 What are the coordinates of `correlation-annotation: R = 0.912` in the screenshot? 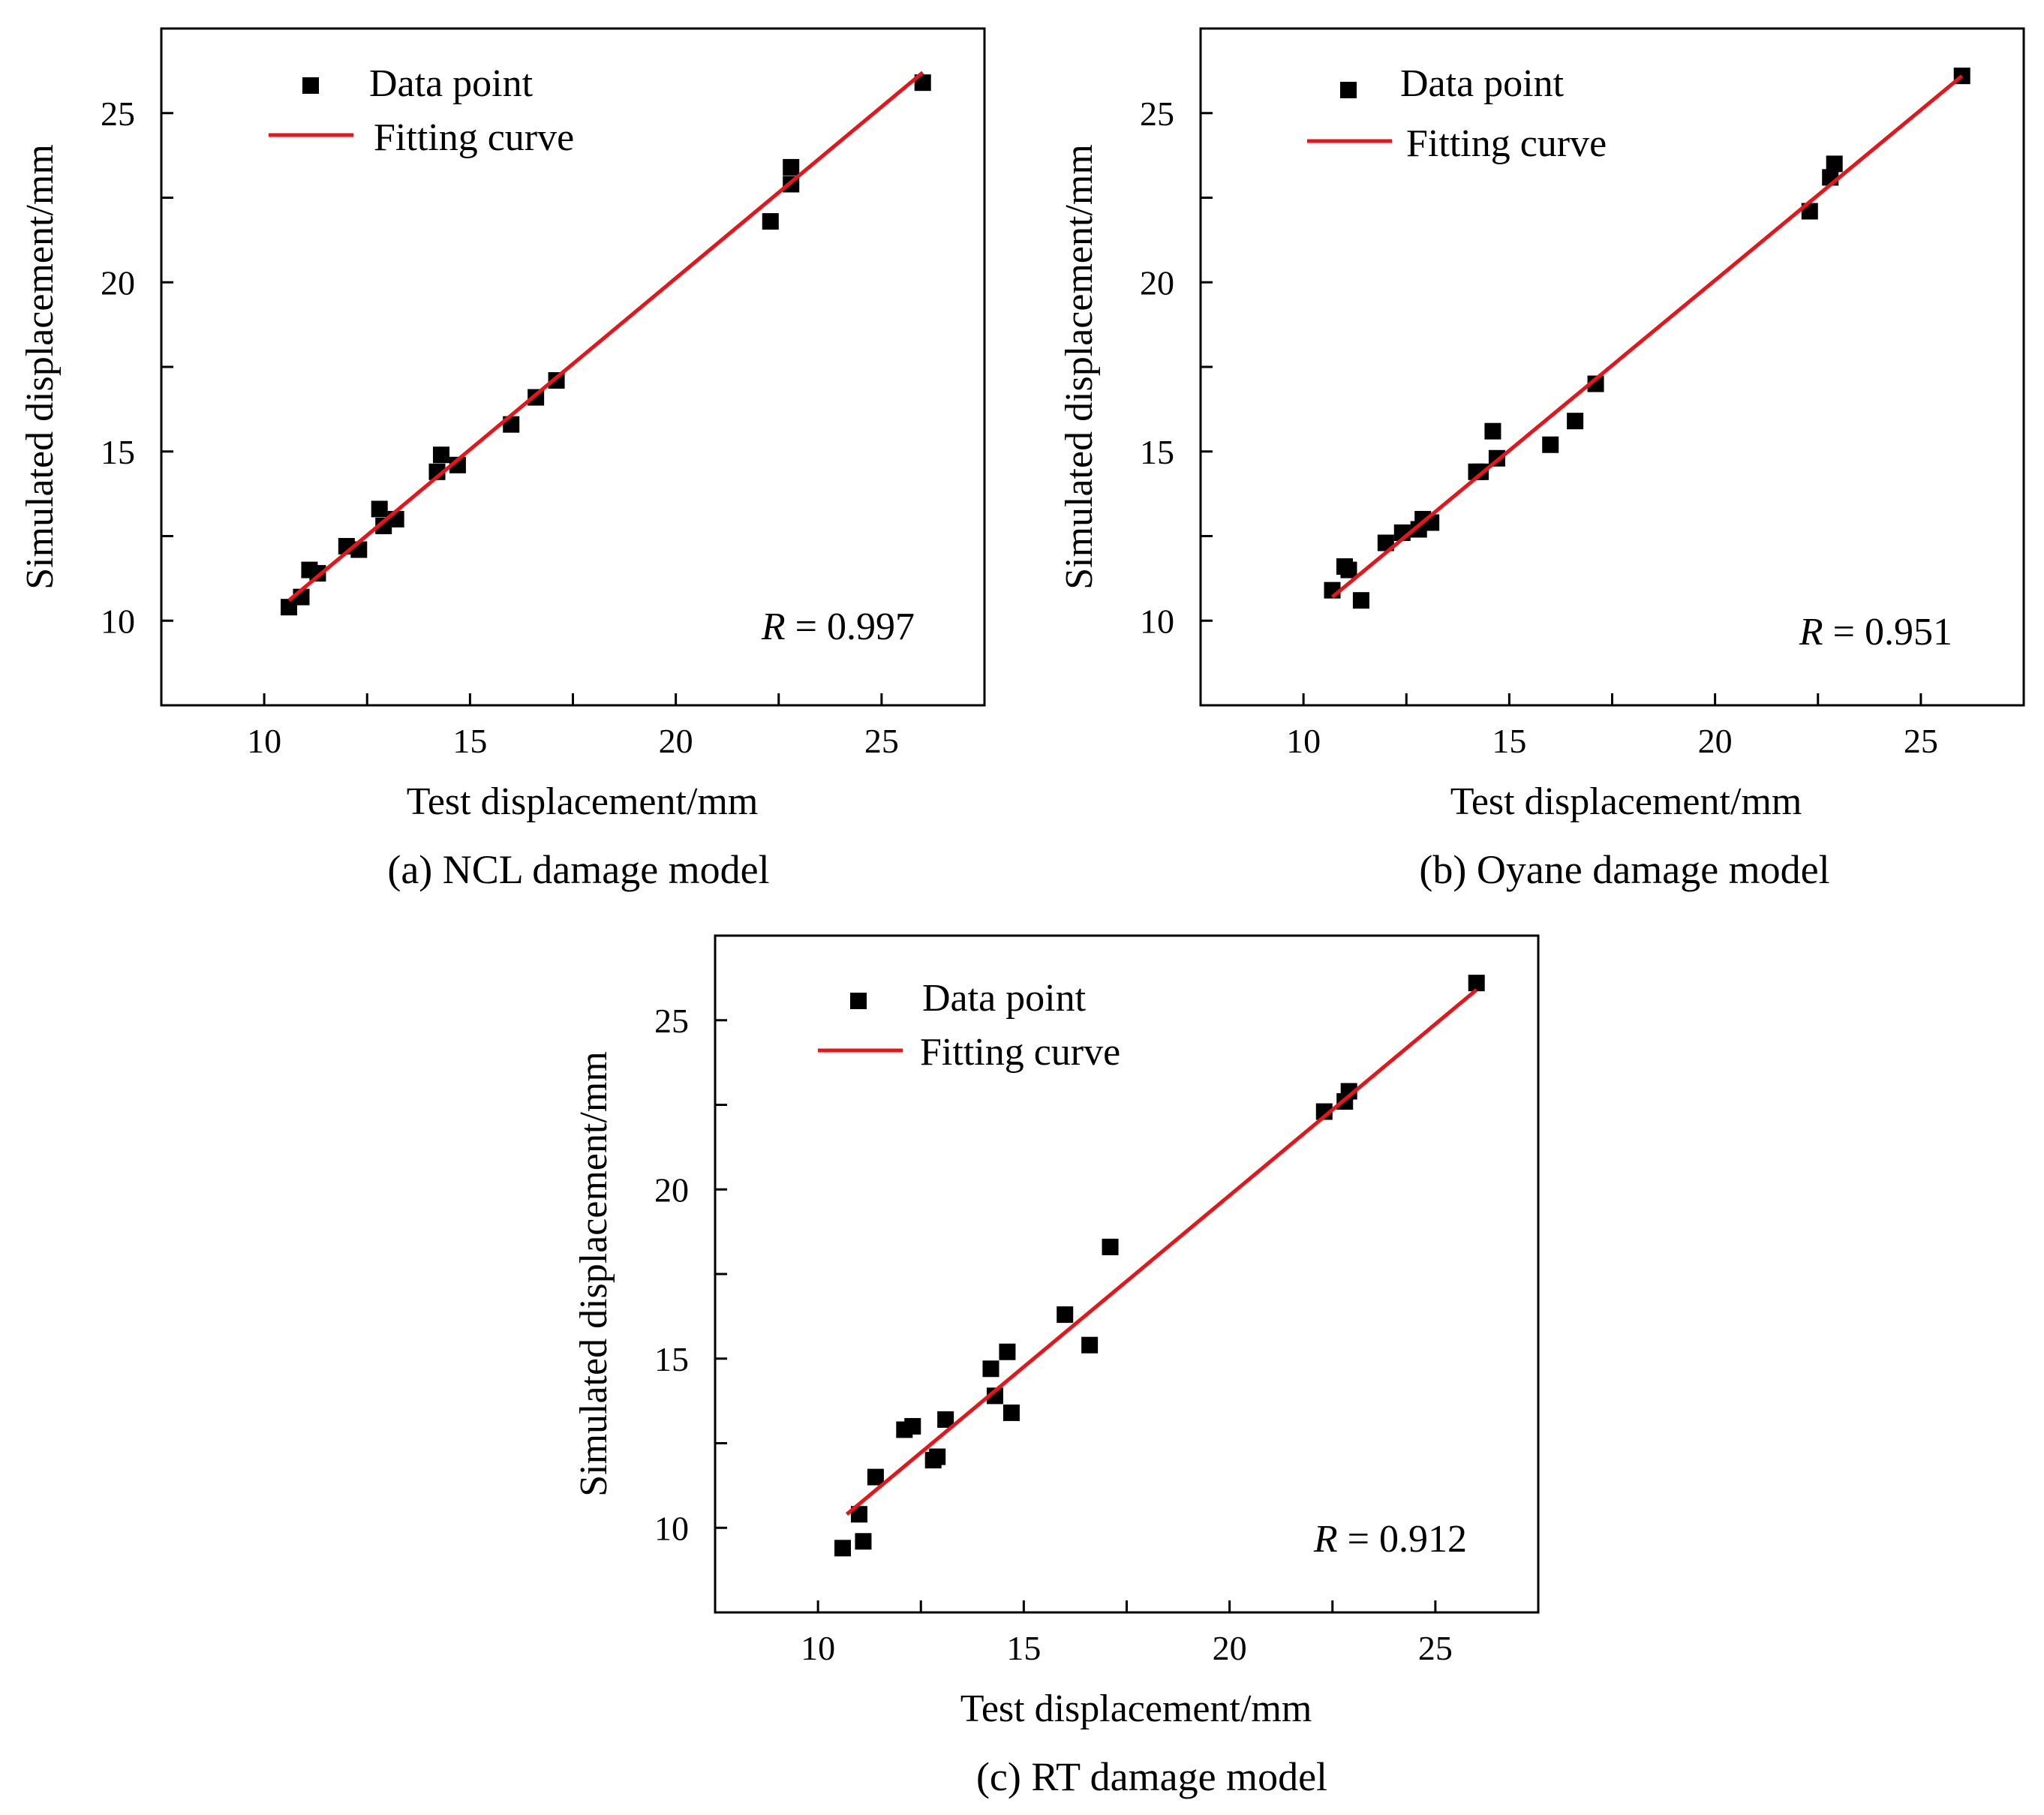 It's located at (1390, 1539).